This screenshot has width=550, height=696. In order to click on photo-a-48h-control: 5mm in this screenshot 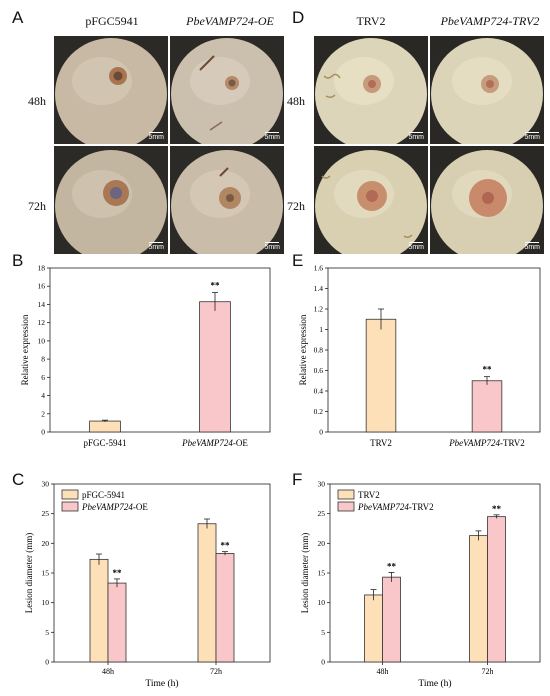, I will do `click(111, 90)`.